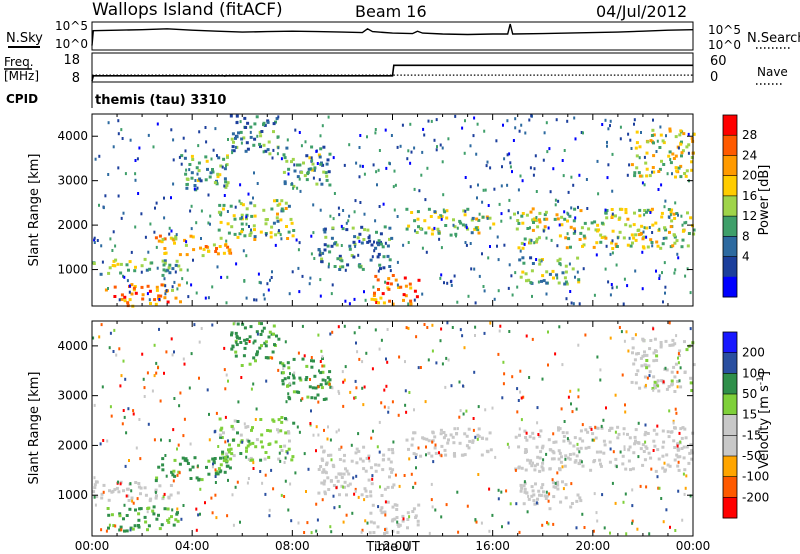  I want to click on x-tick-label: 04:00, so click(192, 546).